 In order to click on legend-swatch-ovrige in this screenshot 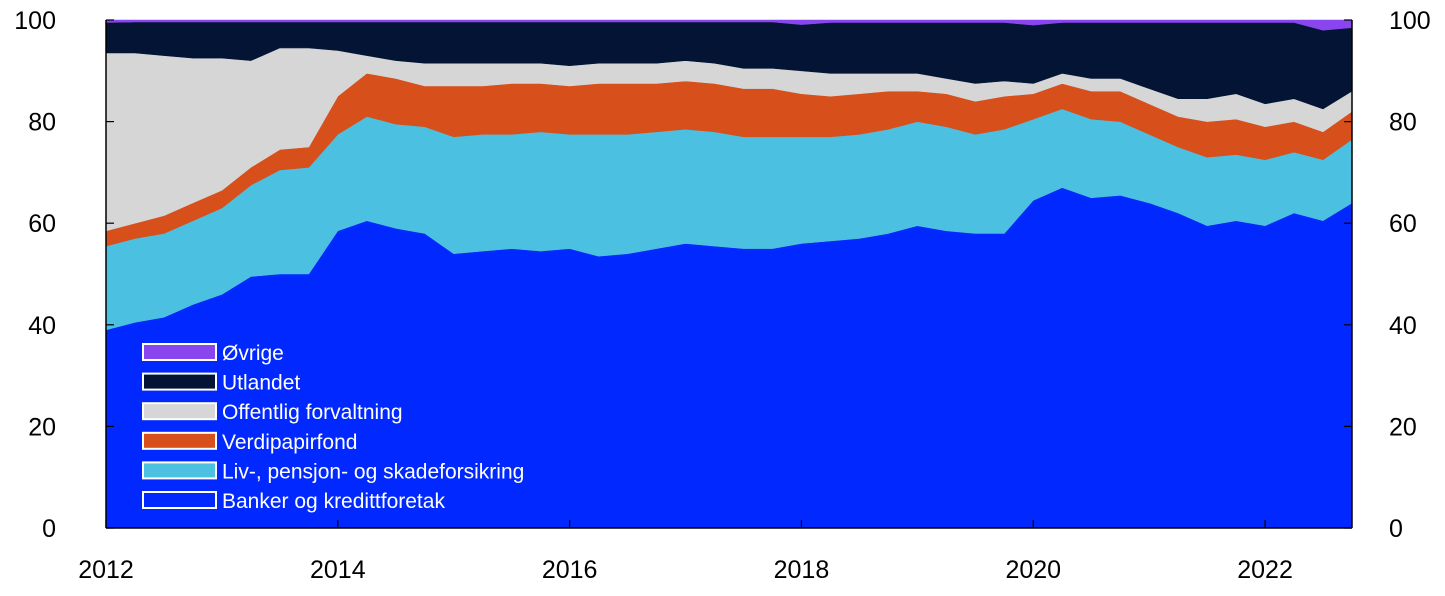, I will do `click(179, 352)`.